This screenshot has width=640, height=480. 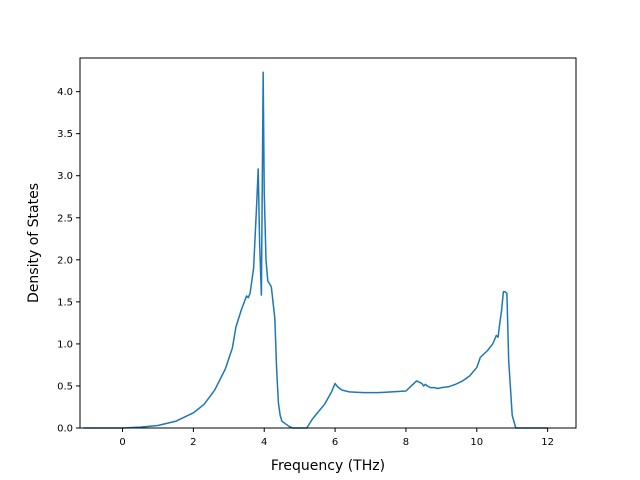 What do you see at coordinates (65, 176) in the screenshot?
I see `y-tick-label: 3.0` at bounding box center [65, 176].